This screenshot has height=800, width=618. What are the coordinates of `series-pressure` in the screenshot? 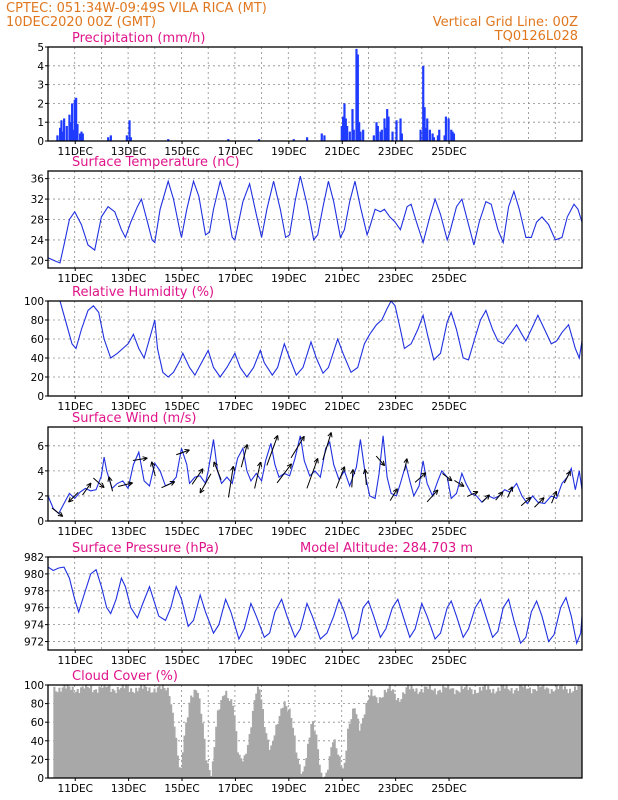 It's located at (315, 606).